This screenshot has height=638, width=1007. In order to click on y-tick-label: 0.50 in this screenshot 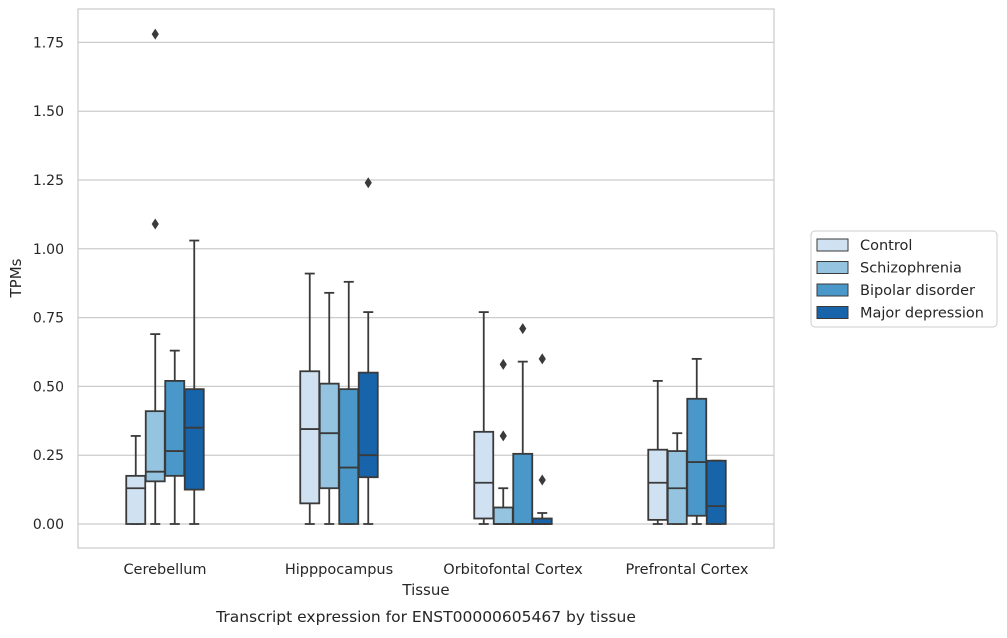, I will do `click(48, 387)`.